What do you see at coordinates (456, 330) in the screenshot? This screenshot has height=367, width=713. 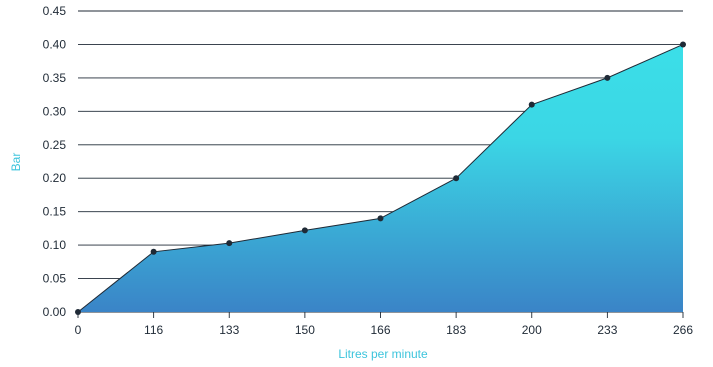 I see `x-tick-label: 183` at bounding box center [456, 330].